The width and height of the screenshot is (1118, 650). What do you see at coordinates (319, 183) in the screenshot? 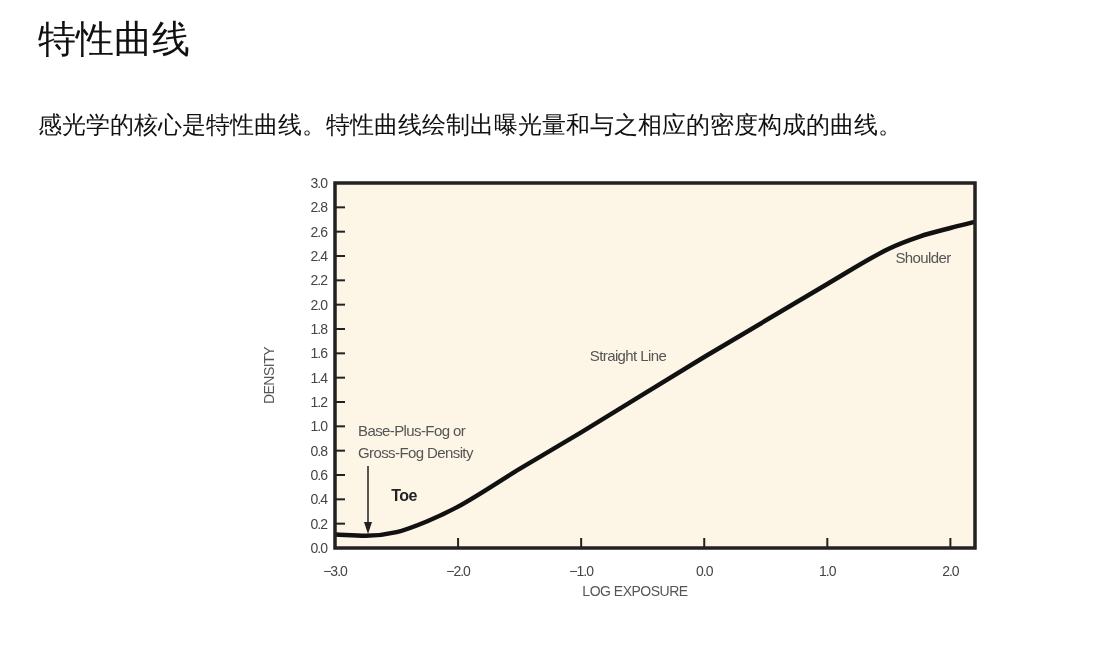
I see `y-tick-label: 3.0` at bounding box center [319, 183].